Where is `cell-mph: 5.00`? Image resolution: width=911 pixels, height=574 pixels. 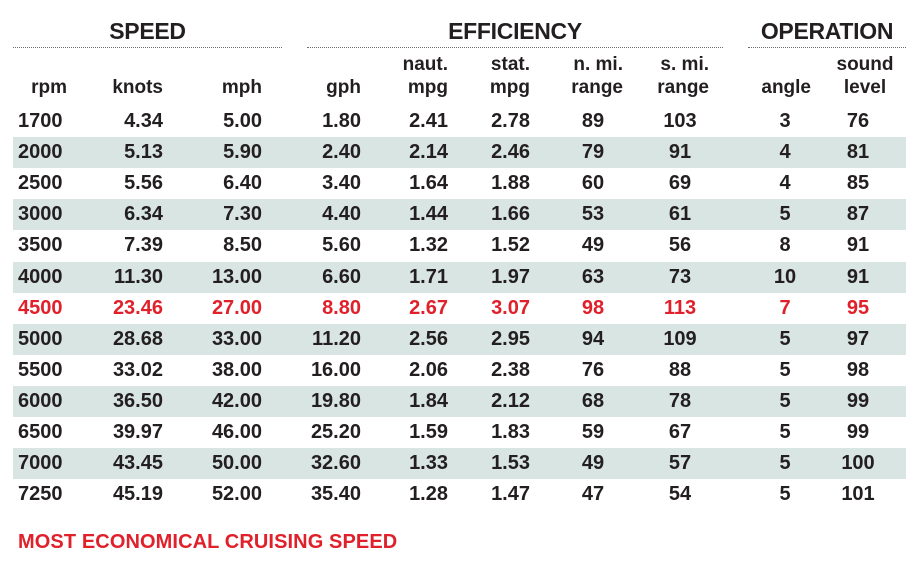
cell-mph: 5.00 is located at coordinates (242, 121).